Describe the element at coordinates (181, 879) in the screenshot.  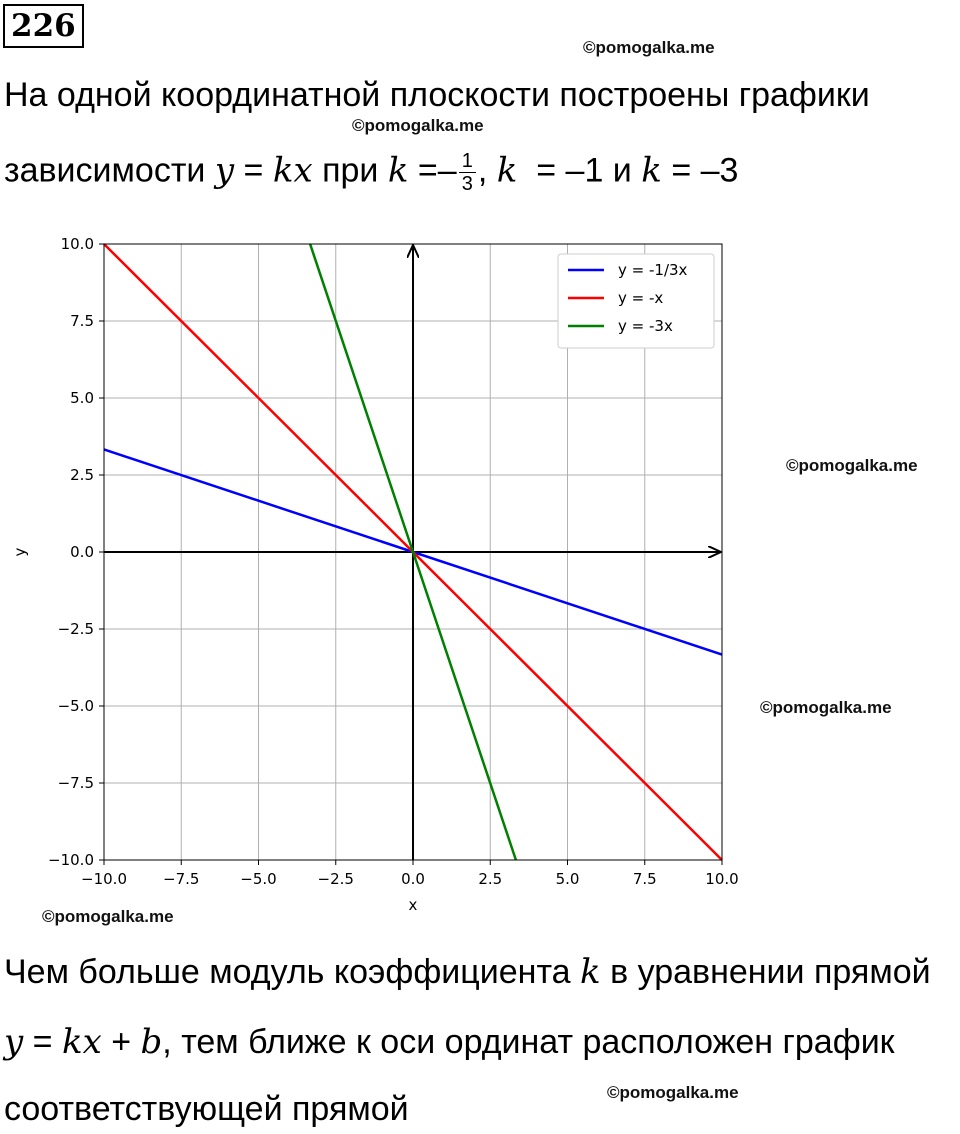
I see `x-tick-label: −7.5` at that location.